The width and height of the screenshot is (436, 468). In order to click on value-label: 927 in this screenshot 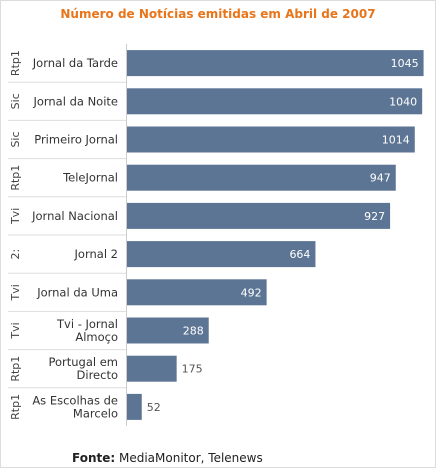, I will do `click(374, 216)`.